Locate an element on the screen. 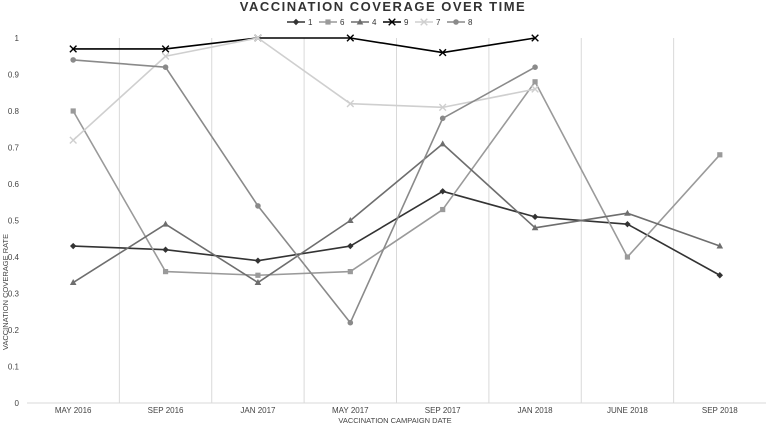  legend-label: 1 is located at coordinates (310, 22).